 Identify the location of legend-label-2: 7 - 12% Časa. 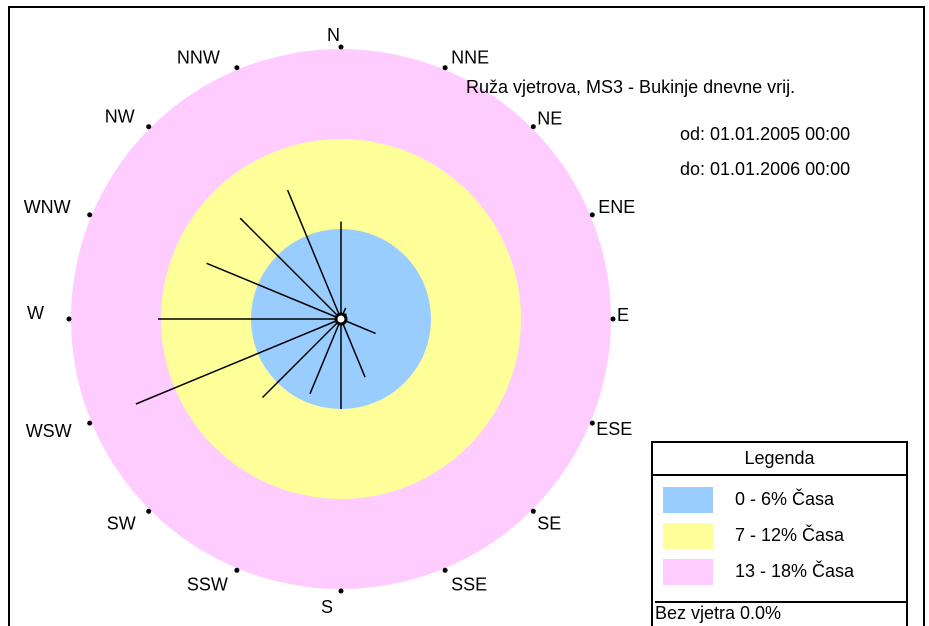
(790, 535).